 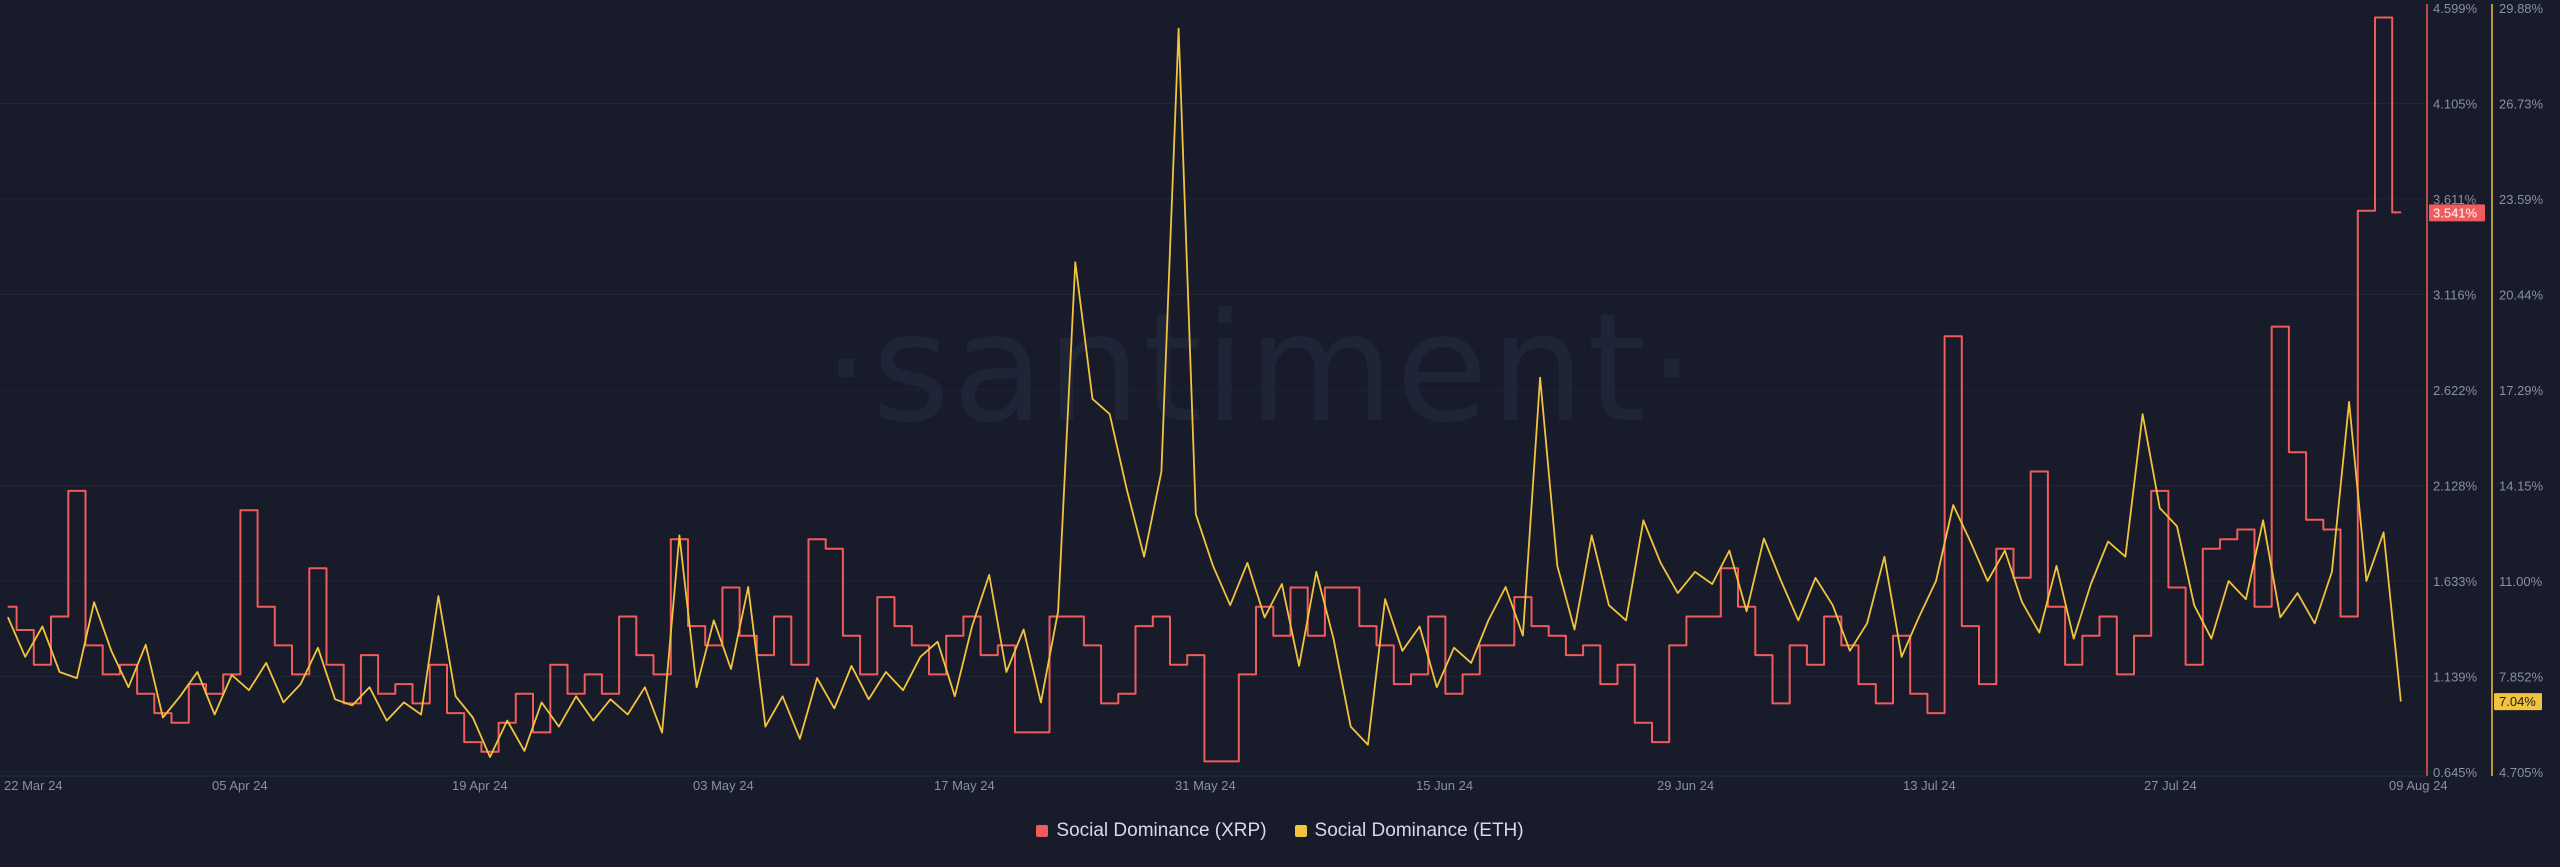 What do you see at coordinates (2455, 8) in the screenshot?
I see `y-left-tick-label: 4.599%` at bounding box center [2455, 8].